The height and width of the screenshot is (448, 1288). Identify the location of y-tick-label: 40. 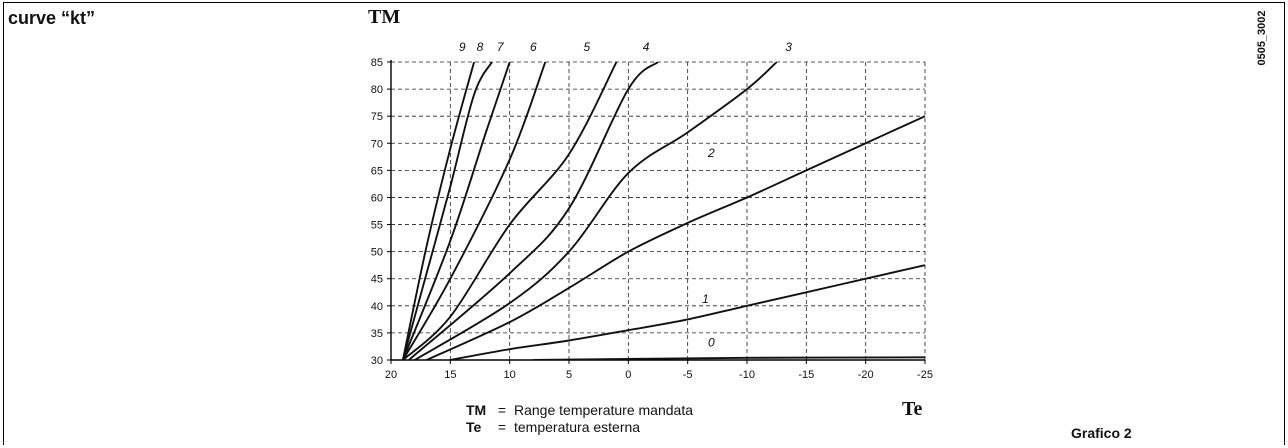
(377, 307).